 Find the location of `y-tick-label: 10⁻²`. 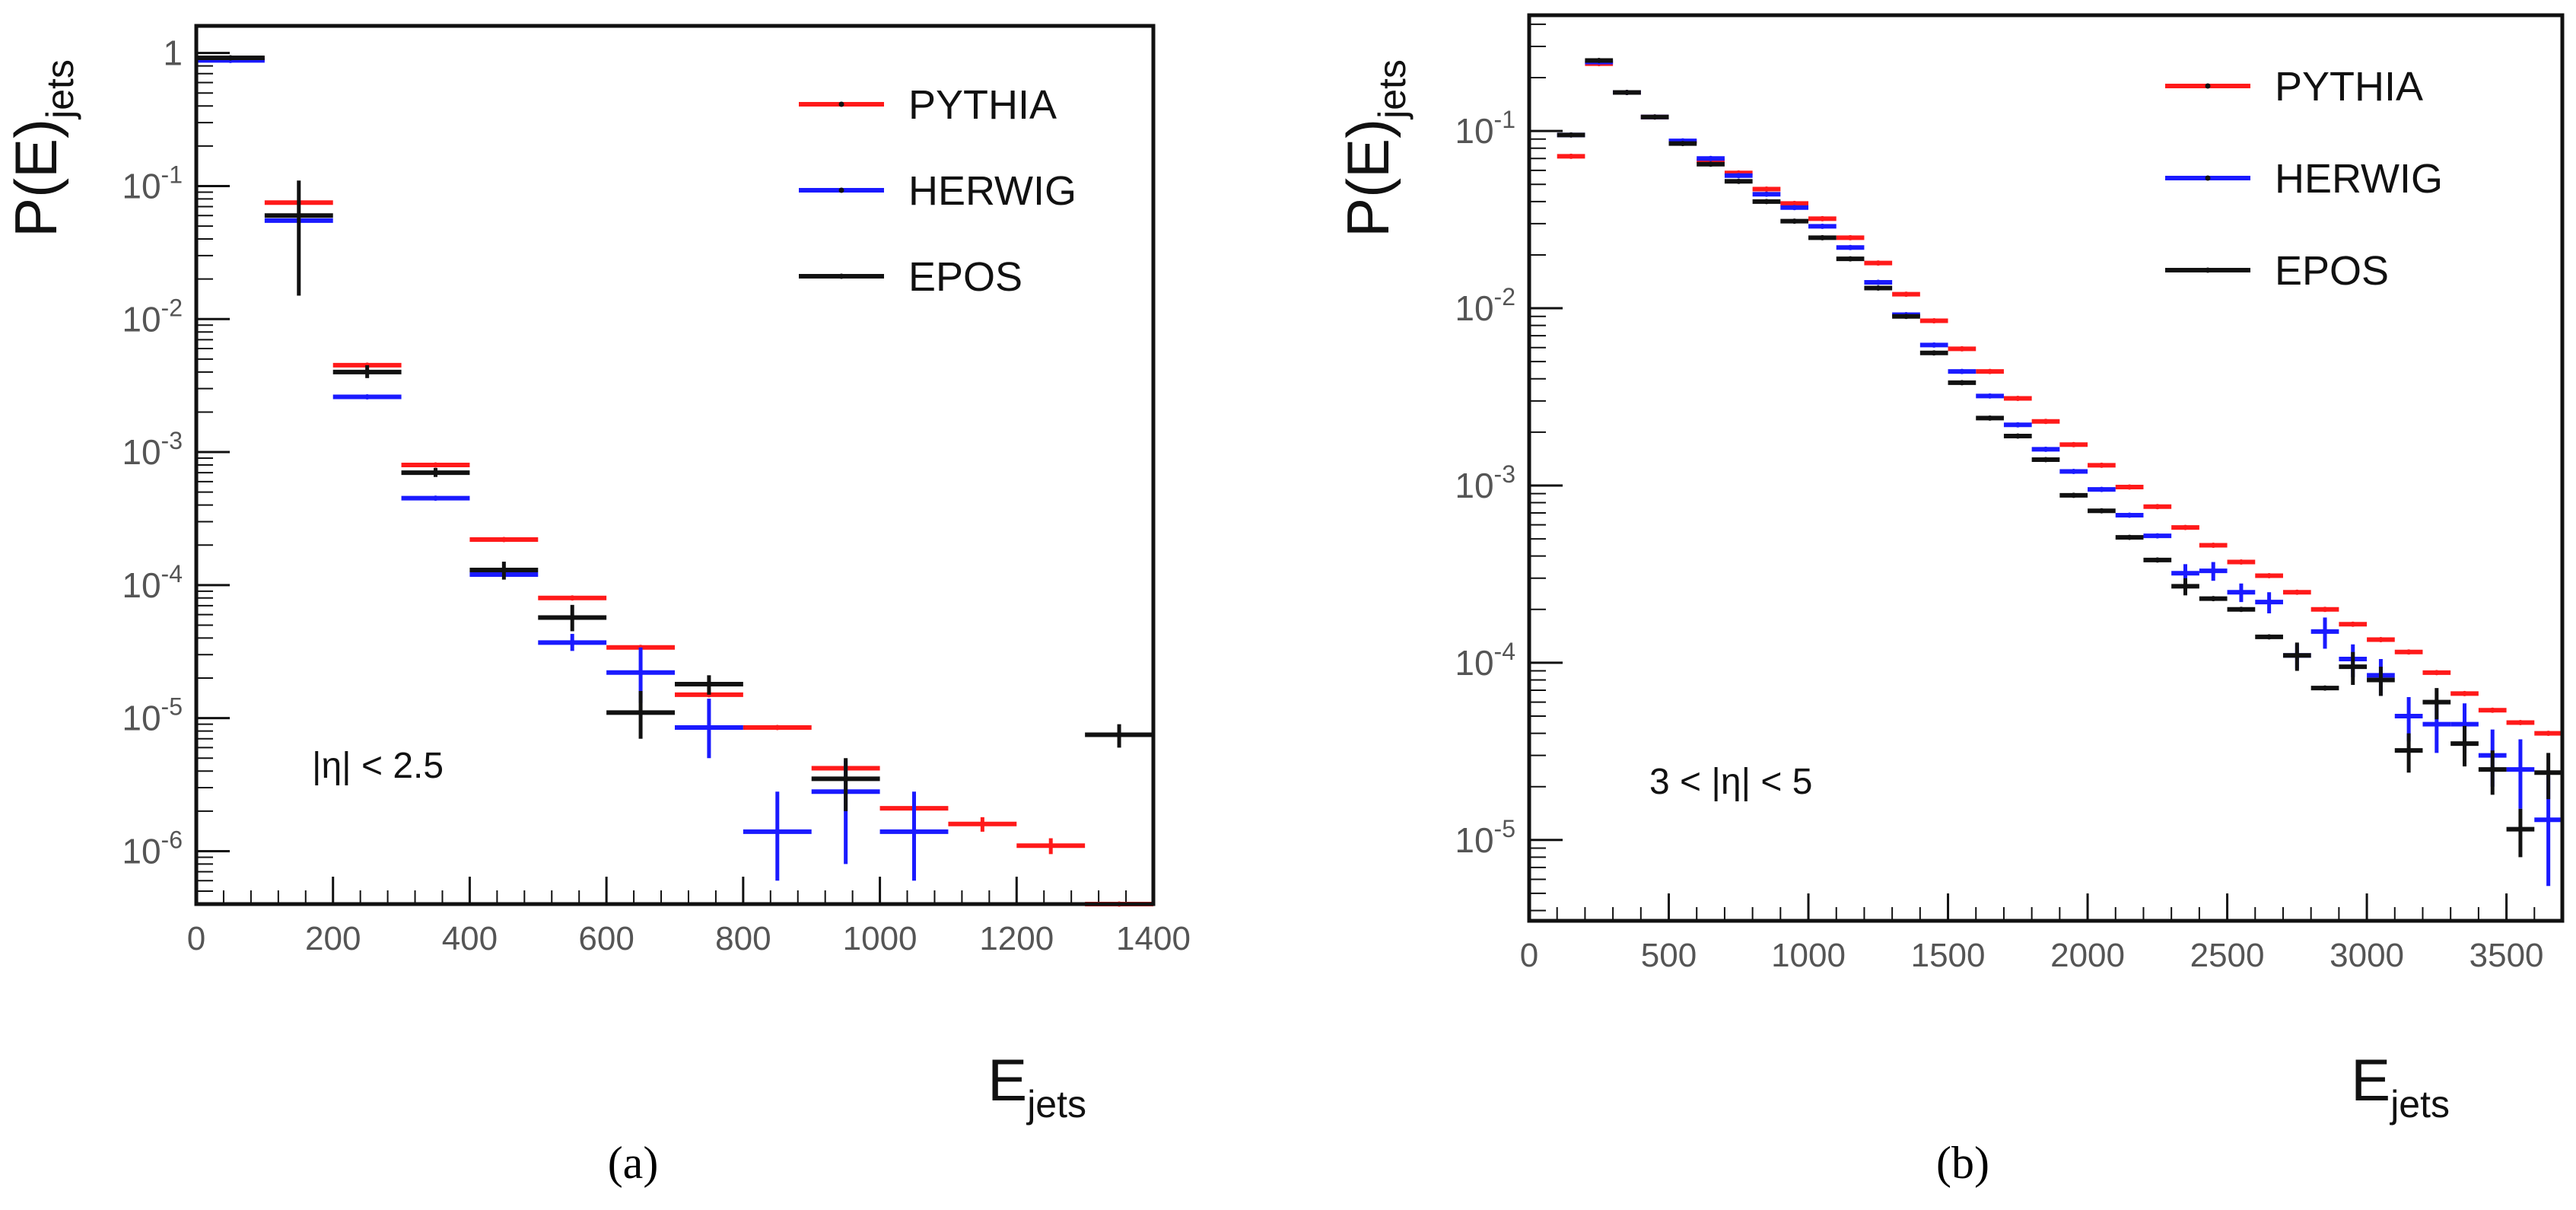

y-tick-label: 10⁻² is located at coordinates (1485, 306).